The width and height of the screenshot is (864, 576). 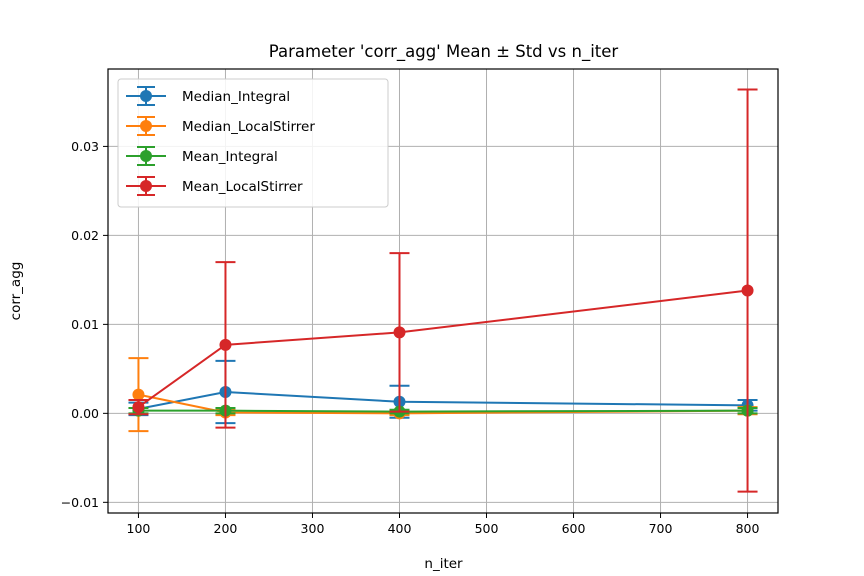 I want to click on legend-label: Median_Integral, so click(x=236, y=97).